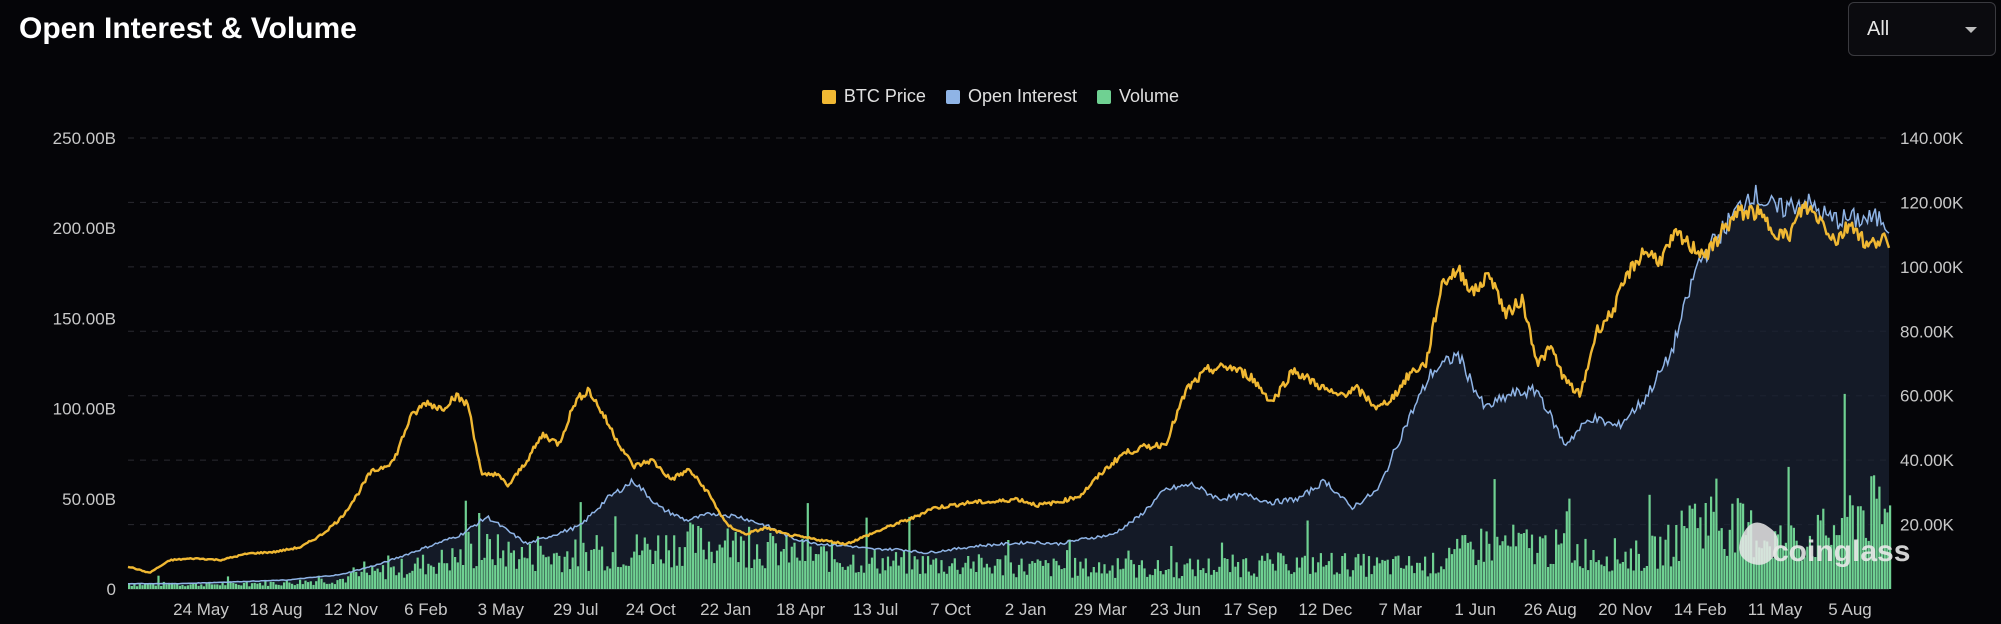 This screenshot has width=2001, height=624. What do you see at coordinates (1138, 96) in the screenshot?
I see `legend-item-2: Volume` at bounding box center [1138, 96].